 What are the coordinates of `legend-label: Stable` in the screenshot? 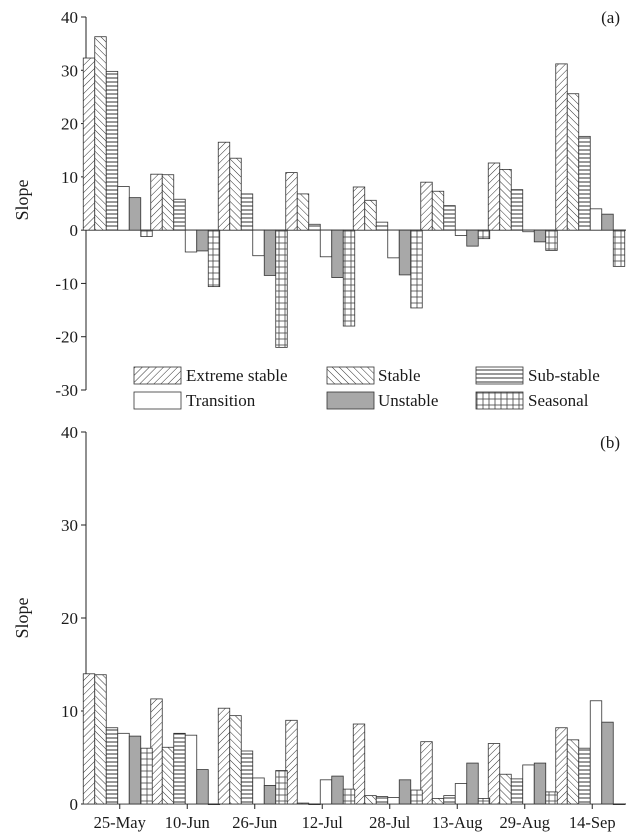 It's located at (399, 375).